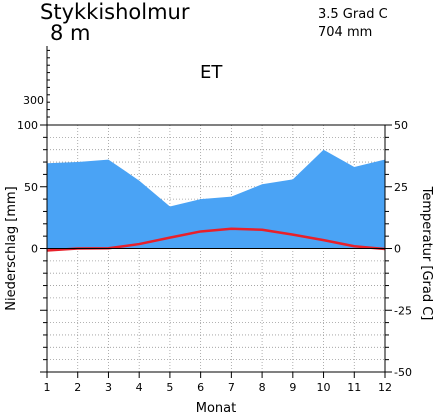 This screenshot has height=416, width=436. What do you see at coordinates (139, 387) in the screenshot?
I see `x-tick-label: 4` at bounding box center [139, 387].